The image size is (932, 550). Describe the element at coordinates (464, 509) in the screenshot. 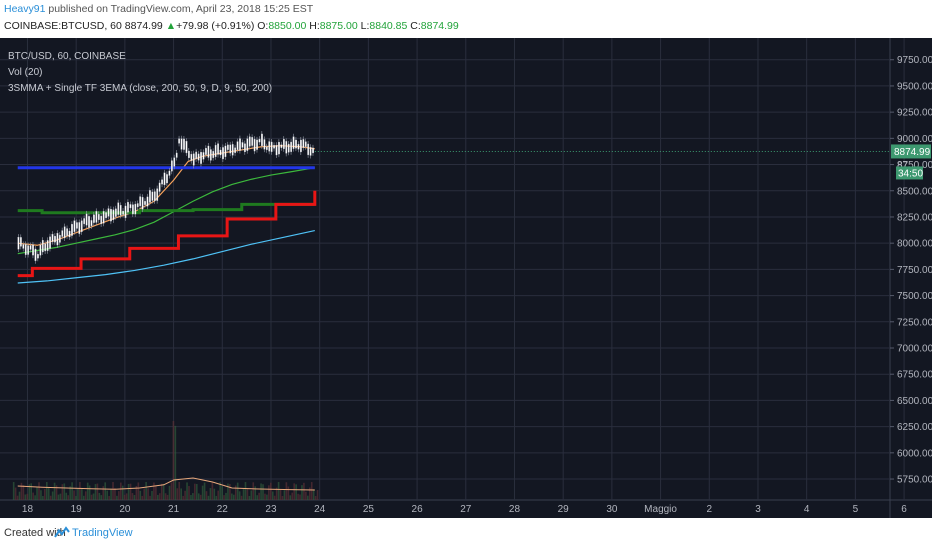

I see `time-axis: 18 19 20 21 22 23 24 25 26 27 28 29 30 Maggio 2 3 4 5 6` at that location.